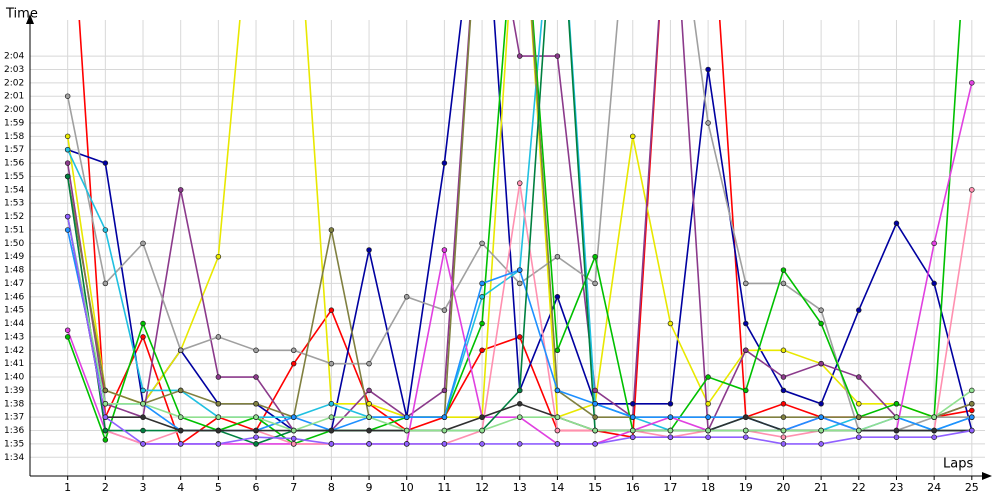 This screenshot has width=1000, height=500. Describe the element at coordinates (14, 244) in the screenshot. I see `y-tick-label: 1:50` at that location.